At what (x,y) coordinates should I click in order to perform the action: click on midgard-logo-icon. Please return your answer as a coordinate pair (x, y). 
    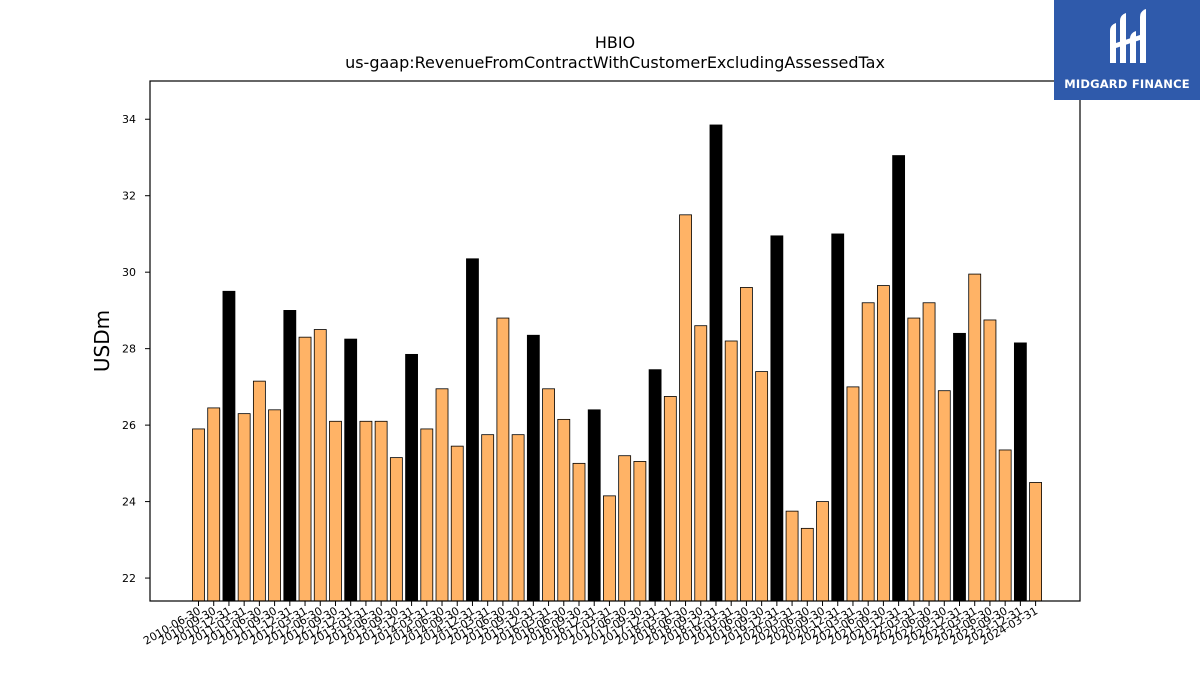
    Looking at the image, I should click on (1128, 36).